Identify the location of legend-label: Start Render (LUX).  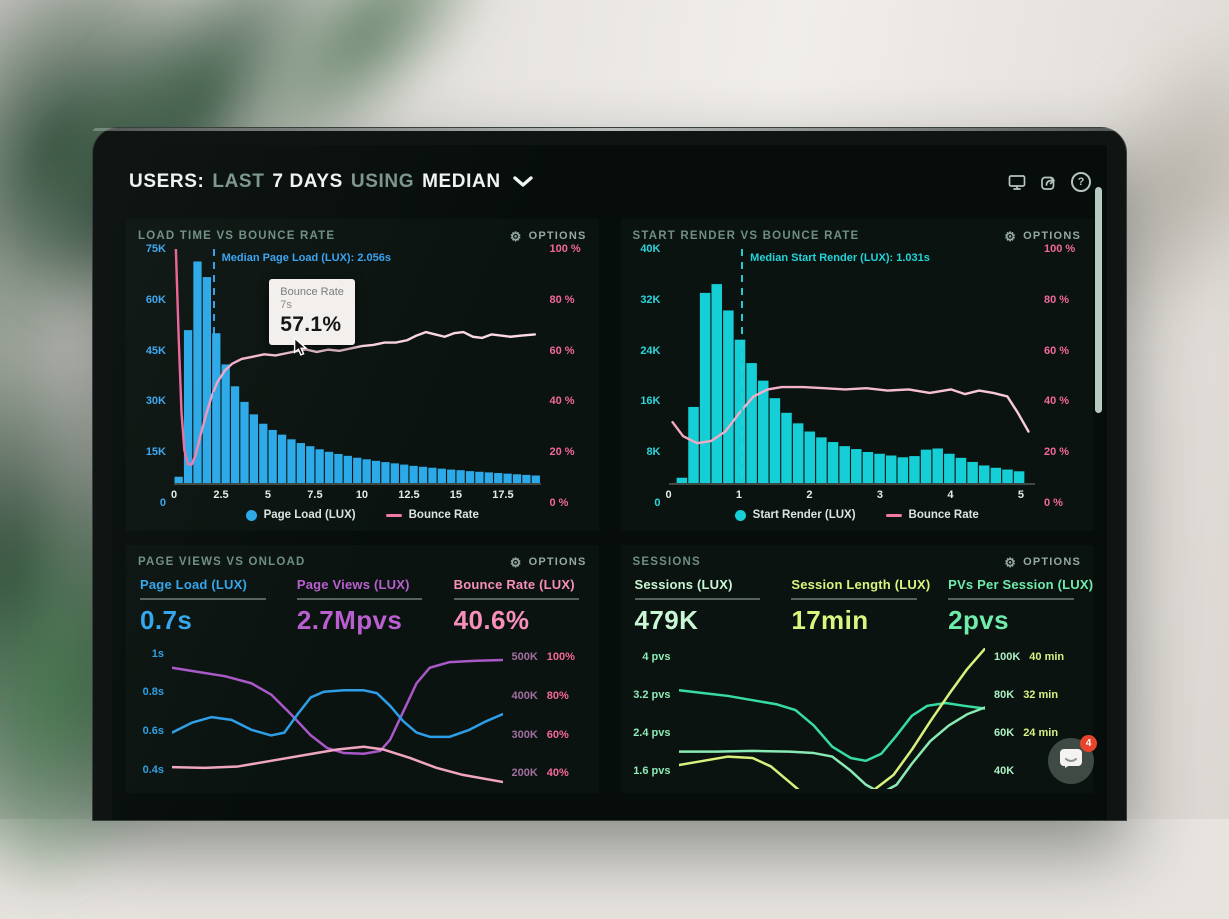
(804, 515).